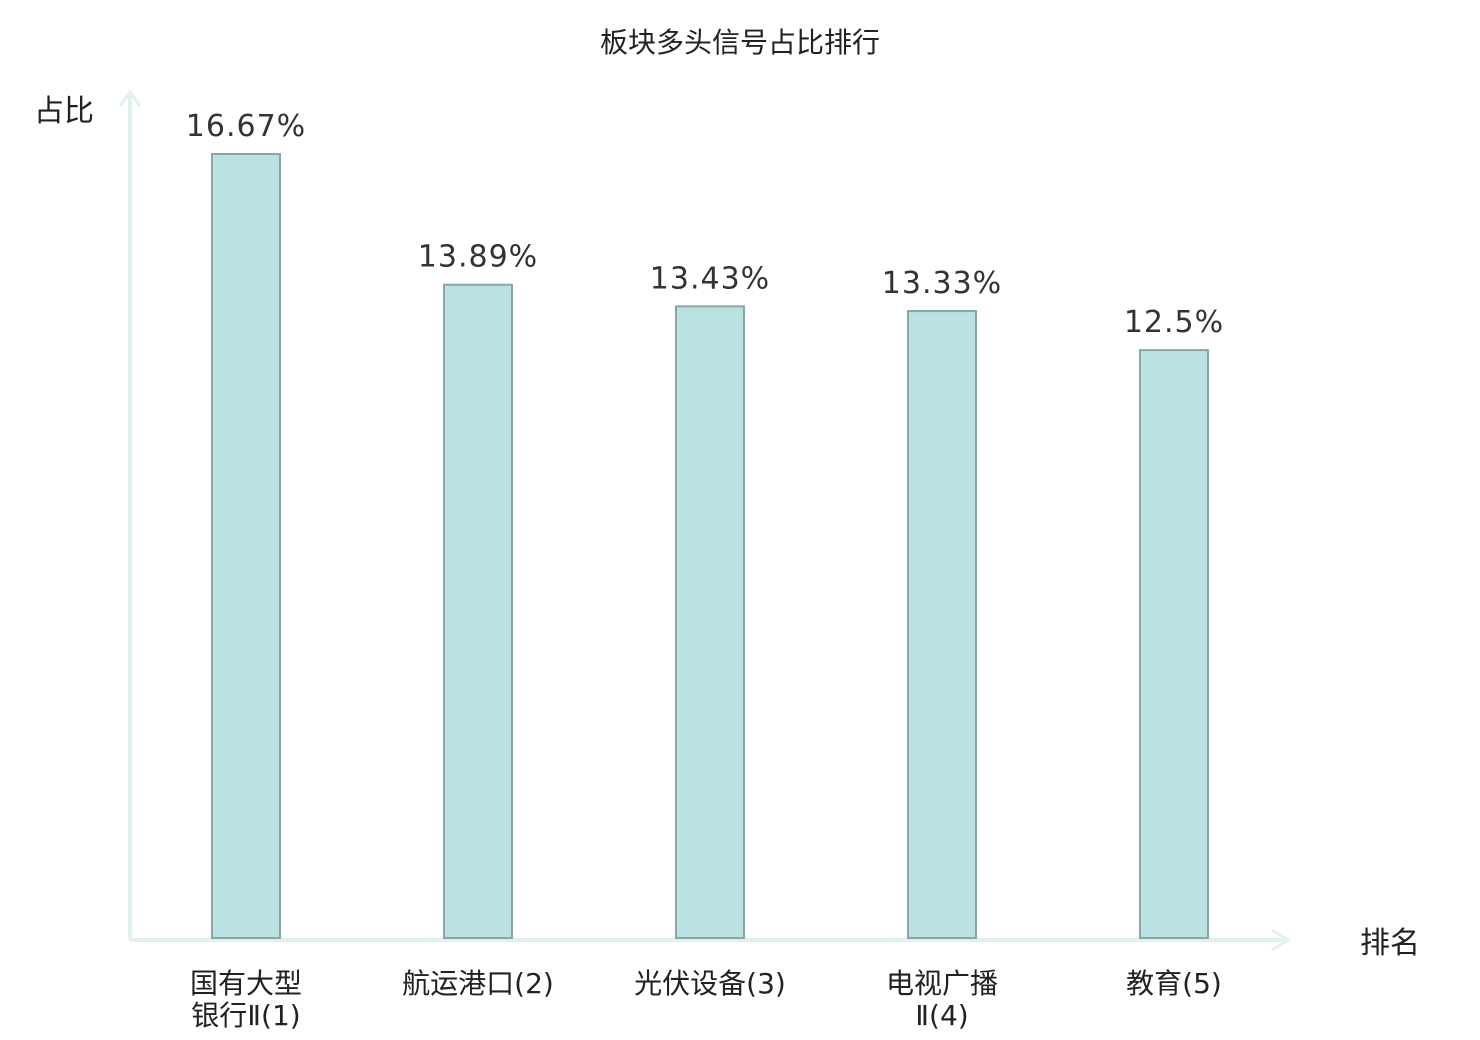 This screenshot has width=1480, height=1040. What do you see at coordinates (942, 283) in the screenshot?
I see `value-label-4: 13.33%` at bounding box center [942, 283].